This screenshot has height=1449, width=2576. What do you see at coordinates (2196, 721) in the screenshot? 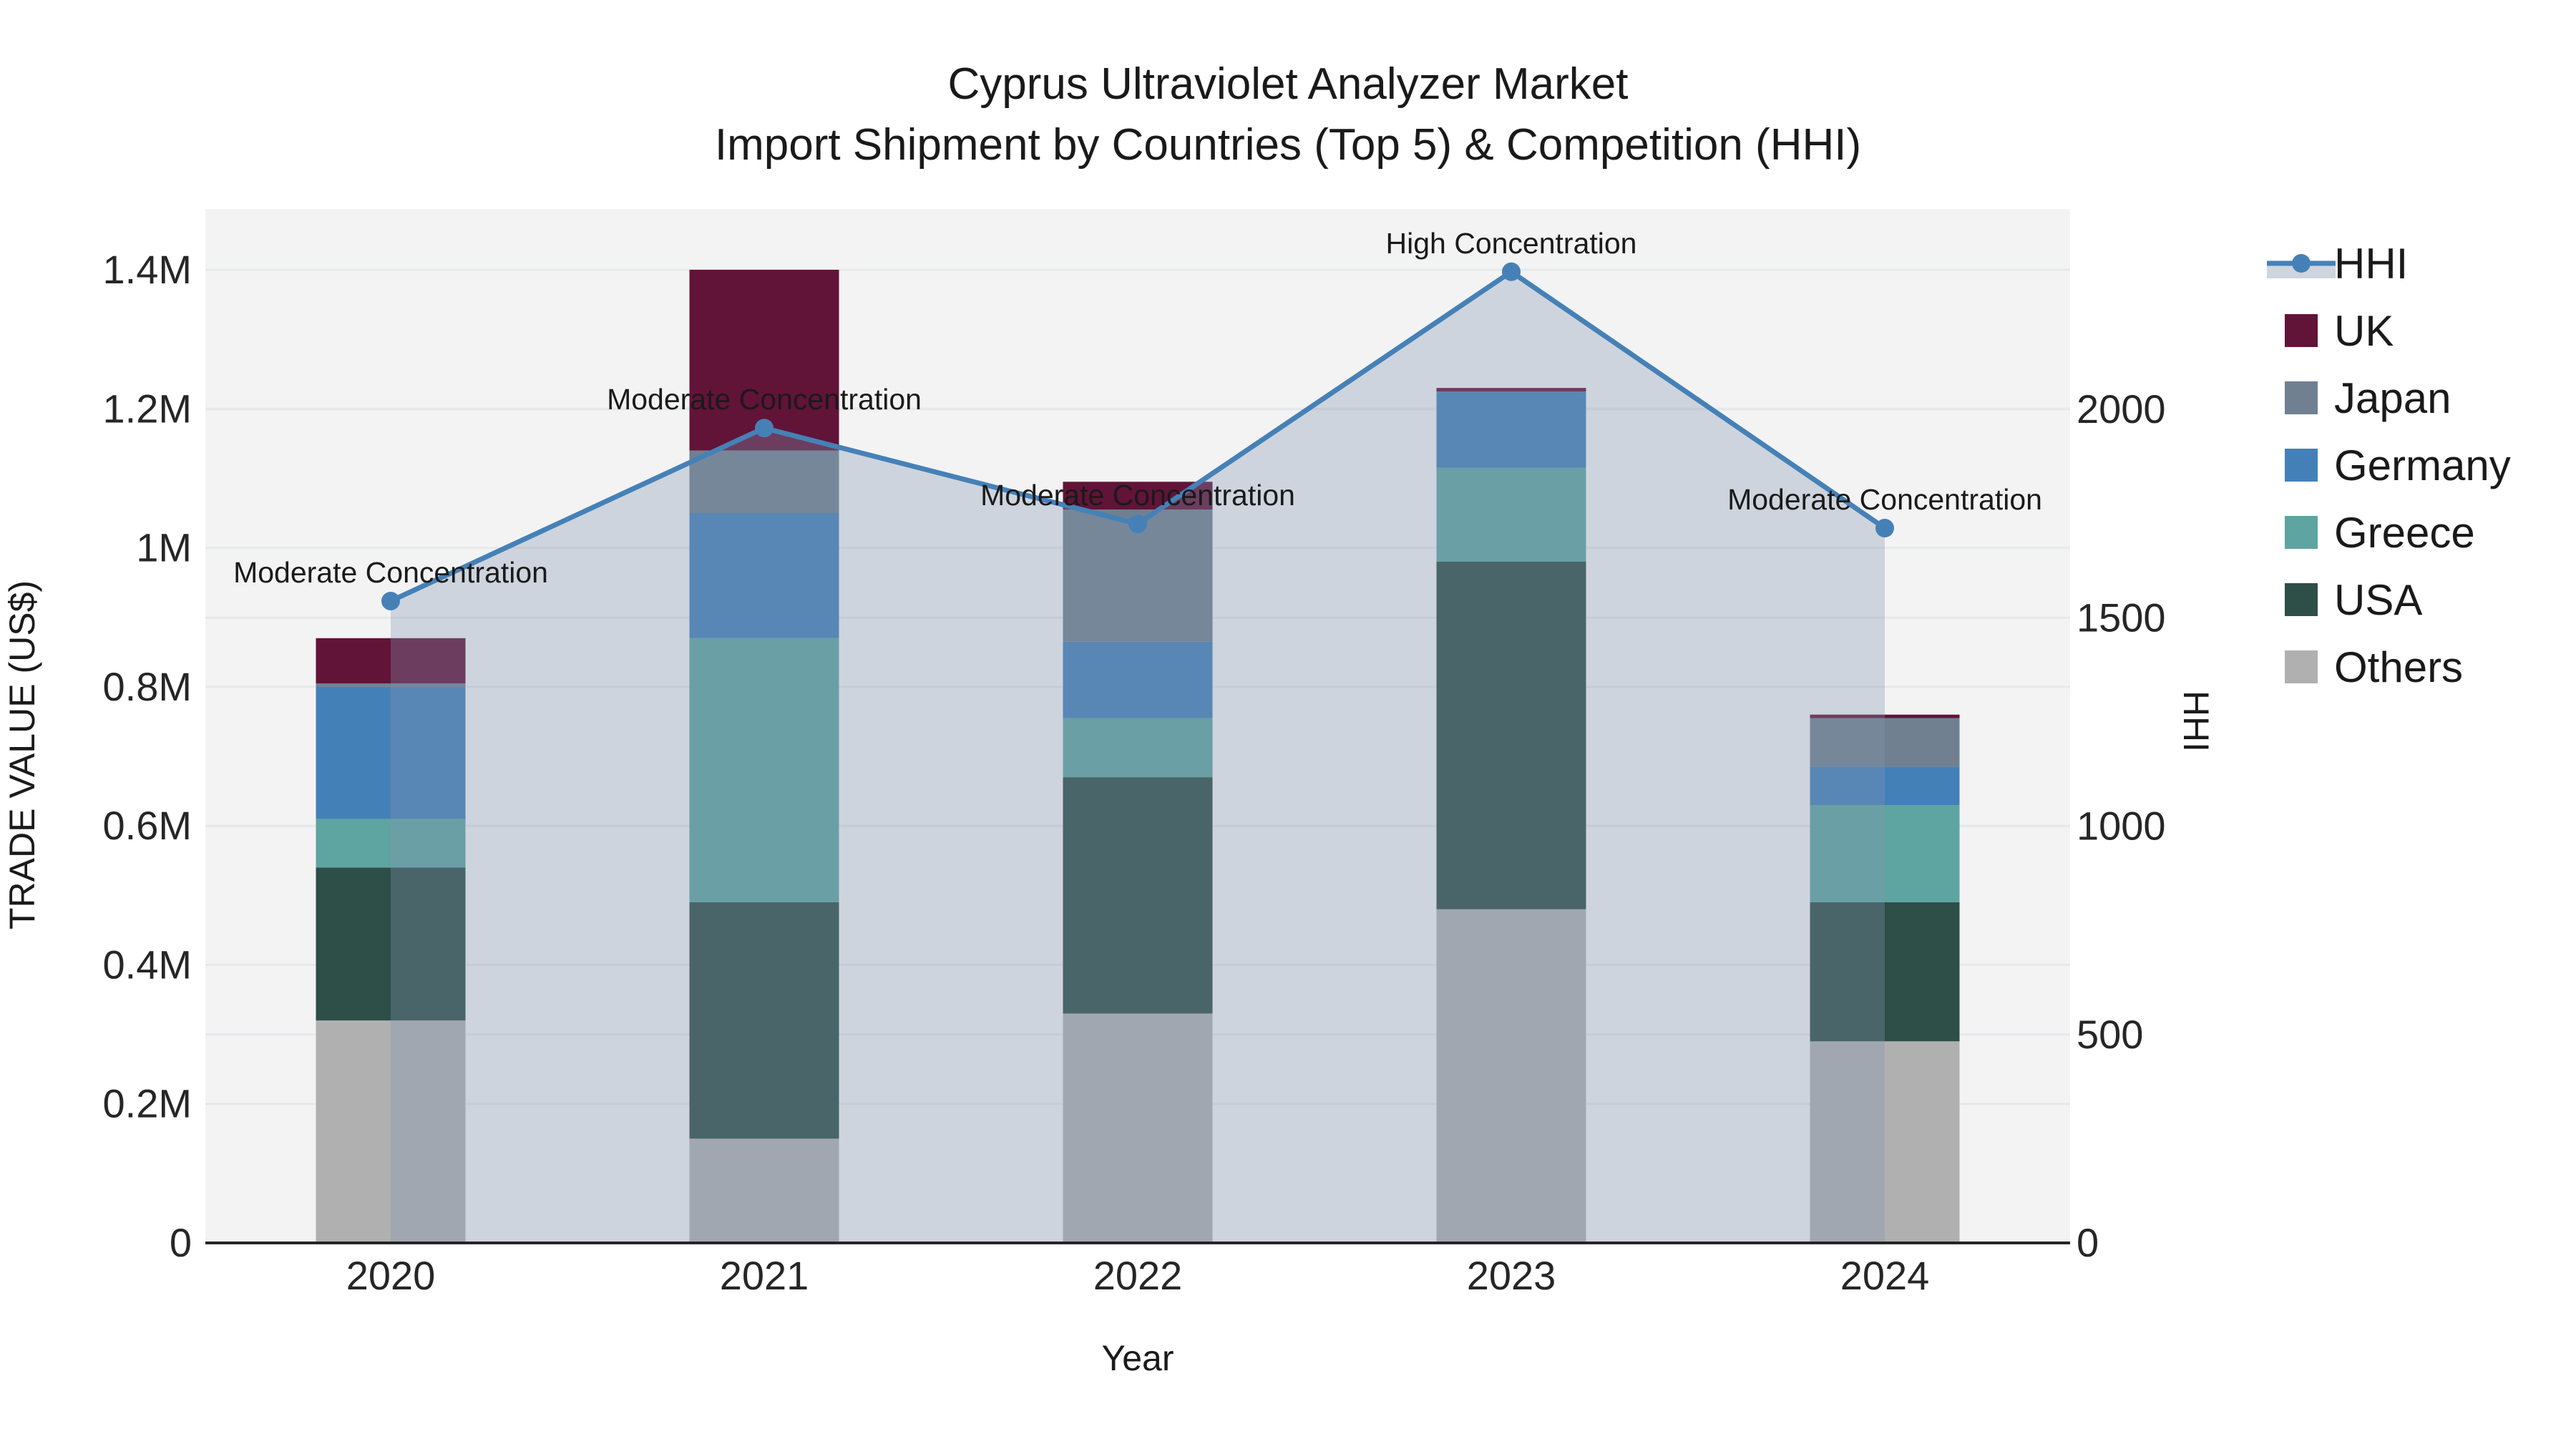
I see `y-right-axis-label: HHI` at bounding box center [2196, 721].